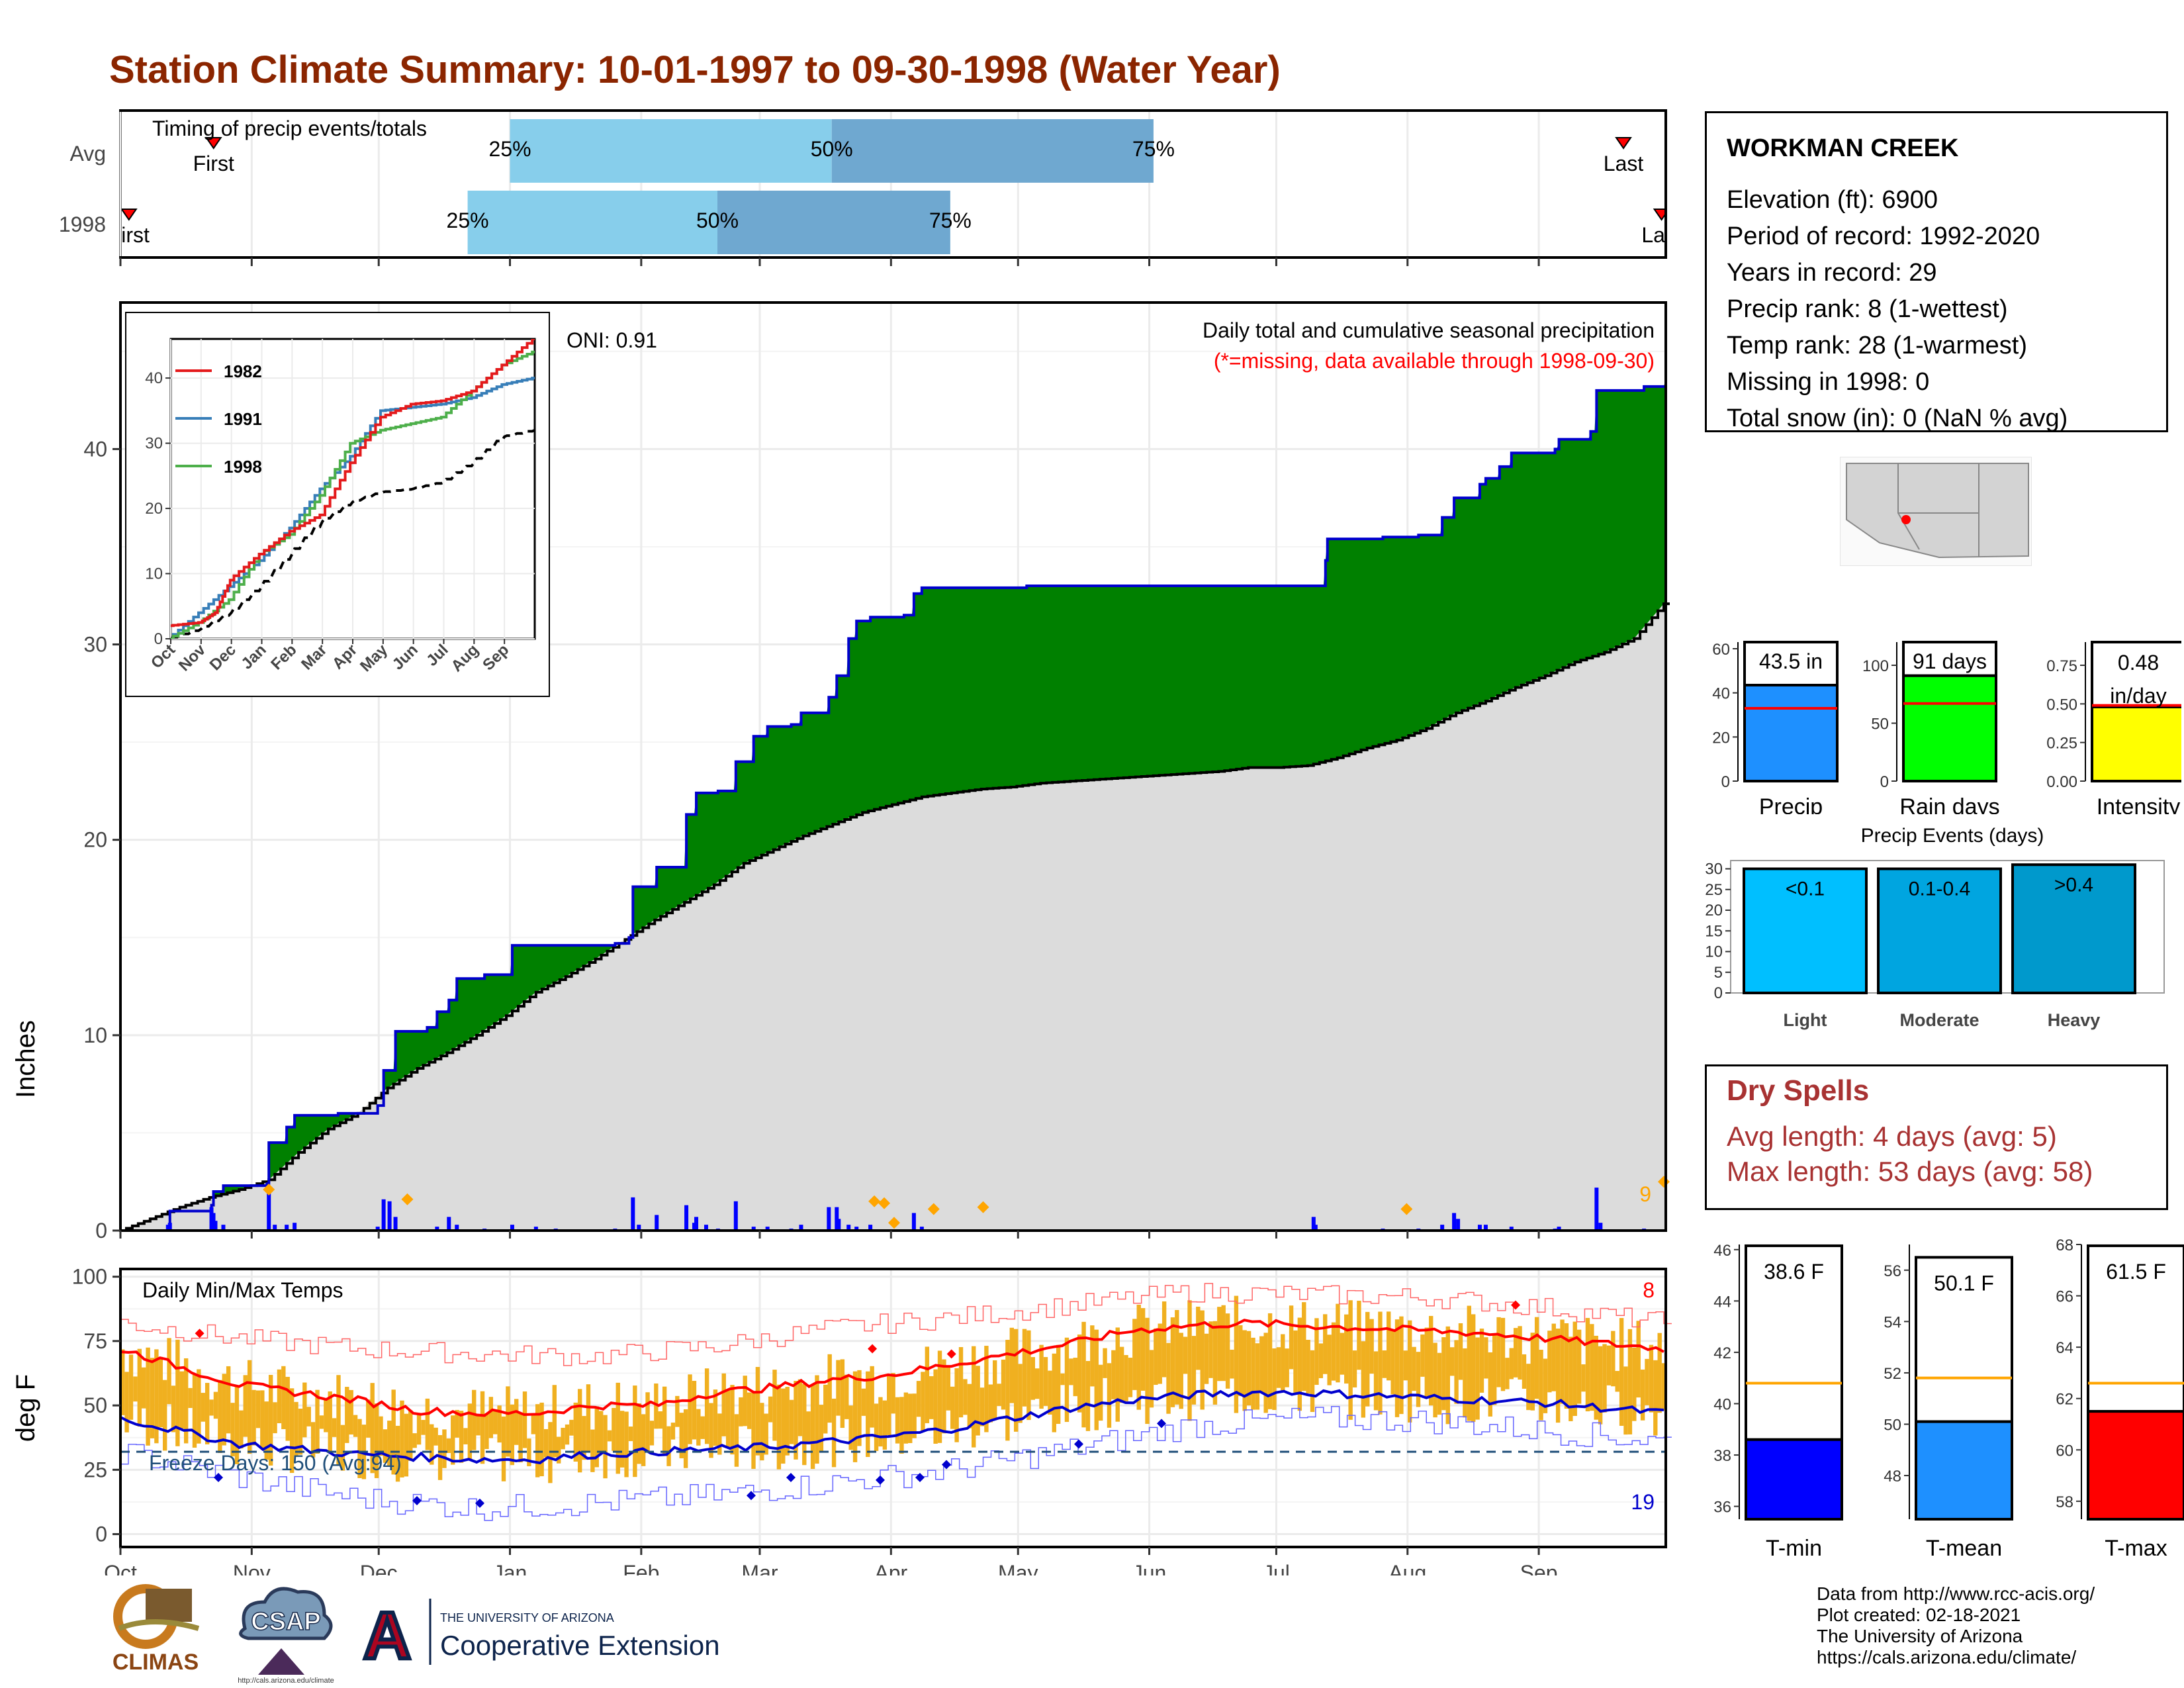 Image resolution: width=2184 pixels, height=1688 pixels. Describe the element at coordinates (2064, 1297) in the screenshot. I see `tsum-ytick-label: 66` at that location.